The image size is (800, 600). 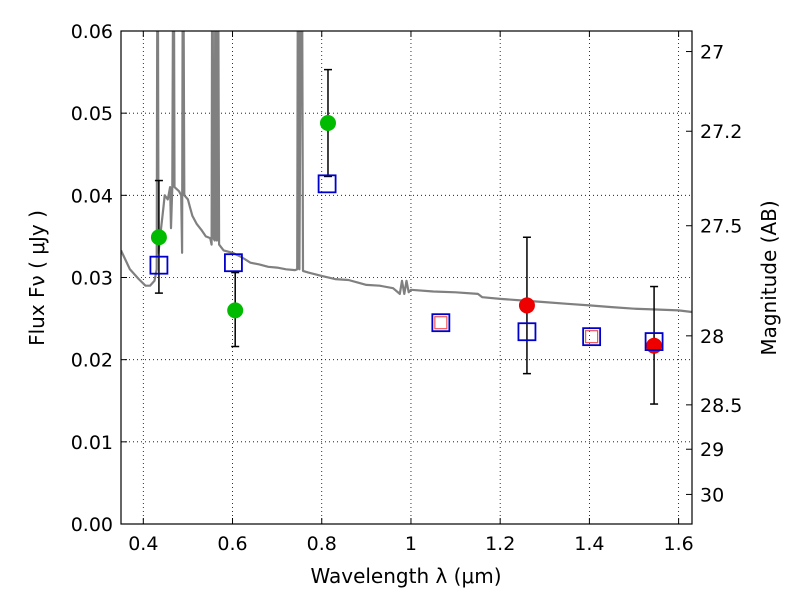 What do you see at coordinates (92, 361) in the screenshot?
I see `y-tick-label: 0.02` at bounding box center [92, 361].